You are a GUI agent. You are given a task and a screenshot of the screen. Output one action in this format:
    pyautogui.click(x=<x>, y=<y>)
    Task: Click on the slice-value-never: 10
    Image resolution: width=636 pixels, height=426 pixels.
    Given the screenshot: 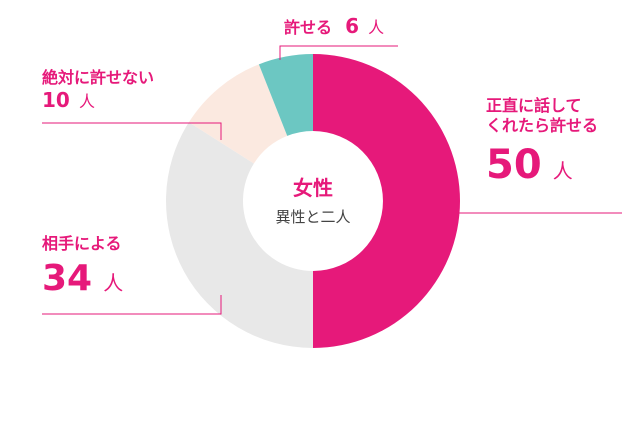 What is the action you would take?
    pyautogui.click(x=56, y=100)
    